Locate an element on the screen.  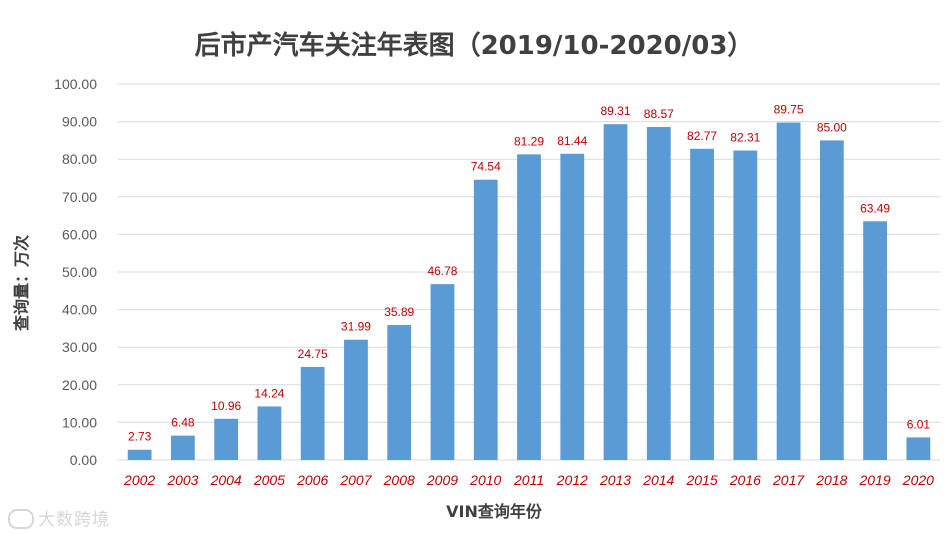
x-tick-label: 2013 is located at coordinates (615, 480).